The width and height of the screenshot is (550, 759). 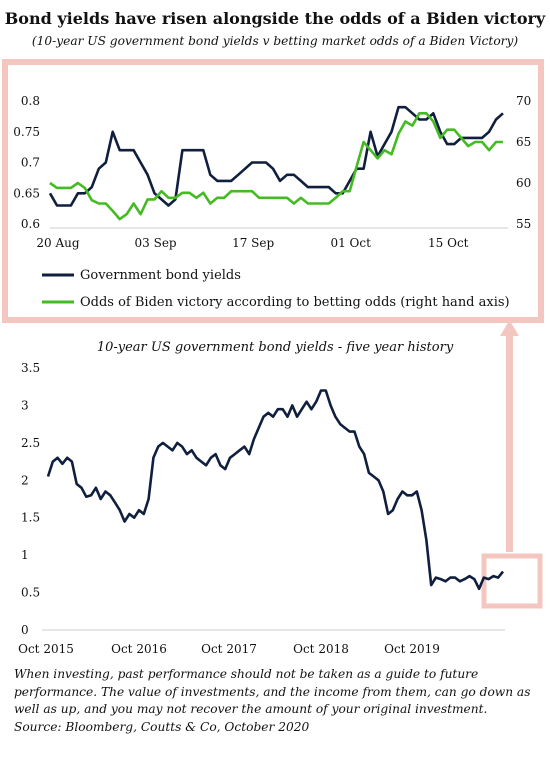 I want to click on biden-odds-series-line, so click(x=276, y=166).